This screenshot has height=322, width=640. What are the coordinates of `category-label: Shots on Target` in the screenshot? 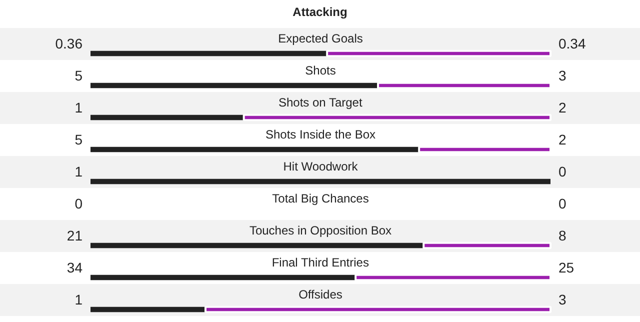 It's located at (320, 103).